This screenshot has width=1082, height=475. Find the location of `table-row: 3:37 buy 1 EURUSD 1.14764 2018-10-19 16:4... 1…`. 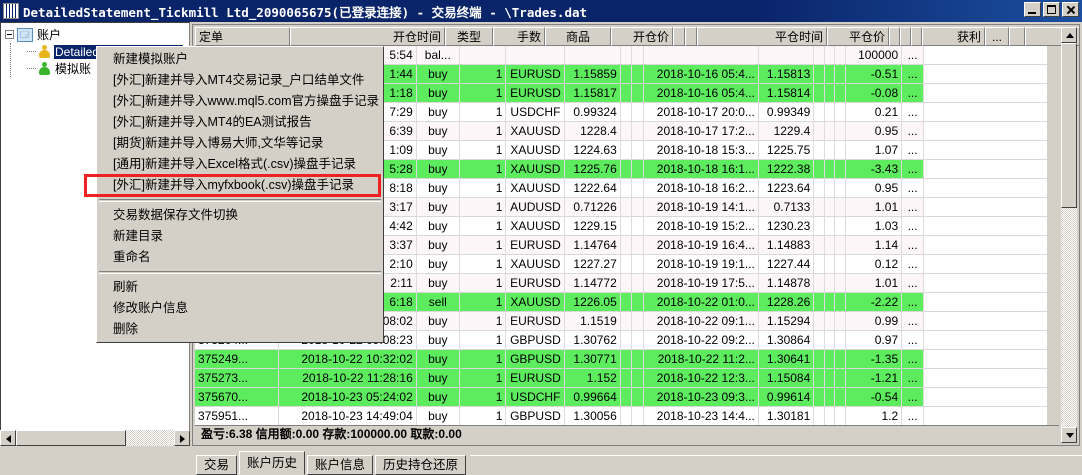

table-row: 3:37 buy 1 EURUSD 1.14764 2018-10-19 16:4... 1… is located at coordinates (621, 245).